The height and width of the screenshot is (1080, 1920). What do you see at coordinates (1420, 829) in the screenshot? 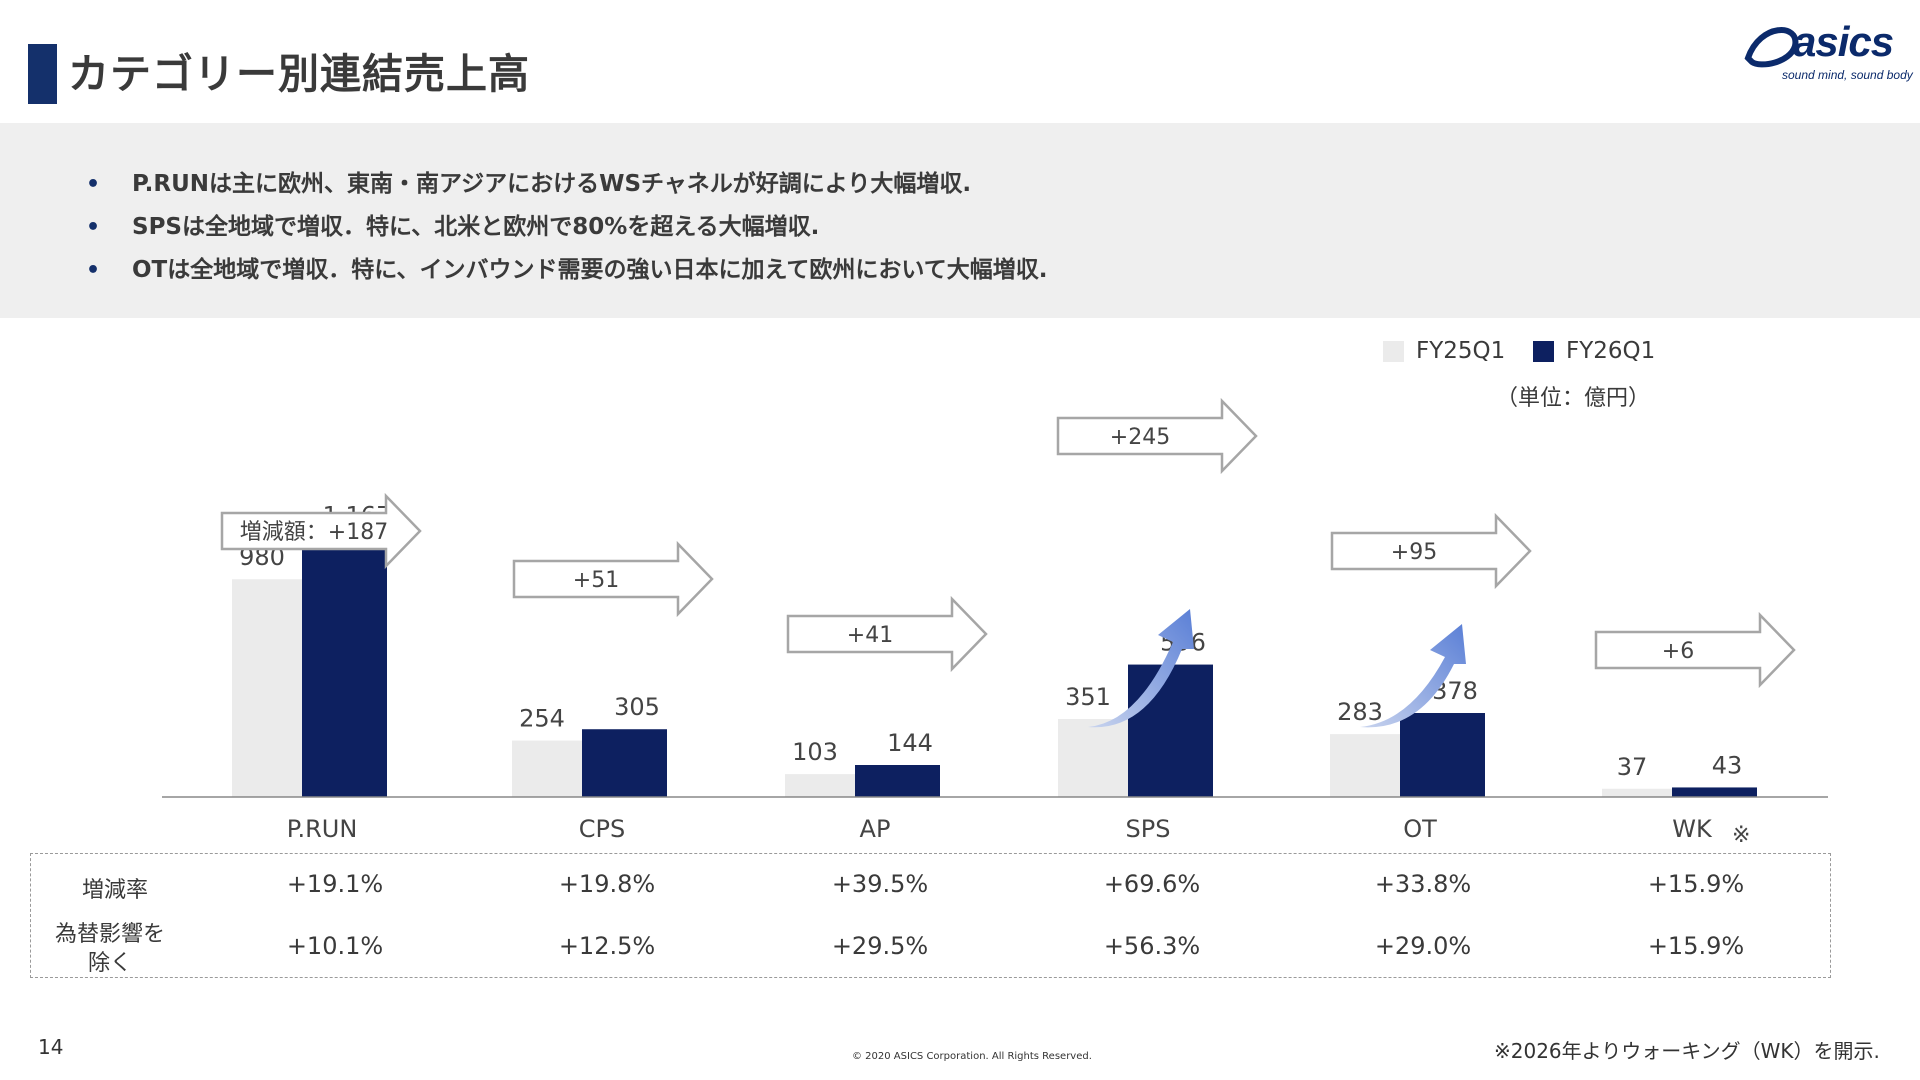
I see `category-label: OT` at bounding box center [1420, 829].